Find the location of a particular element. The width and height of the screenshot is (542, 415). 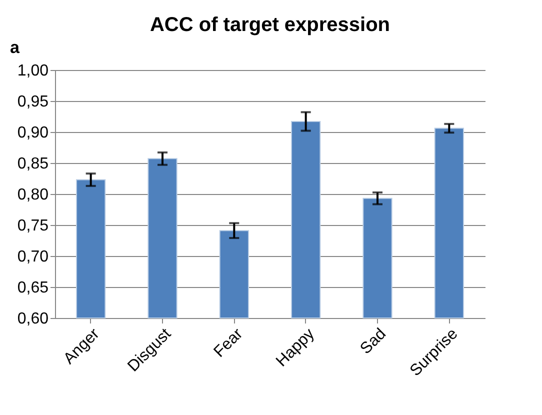

chart-title: ACC of target expression is located at coordinates (270, 25).